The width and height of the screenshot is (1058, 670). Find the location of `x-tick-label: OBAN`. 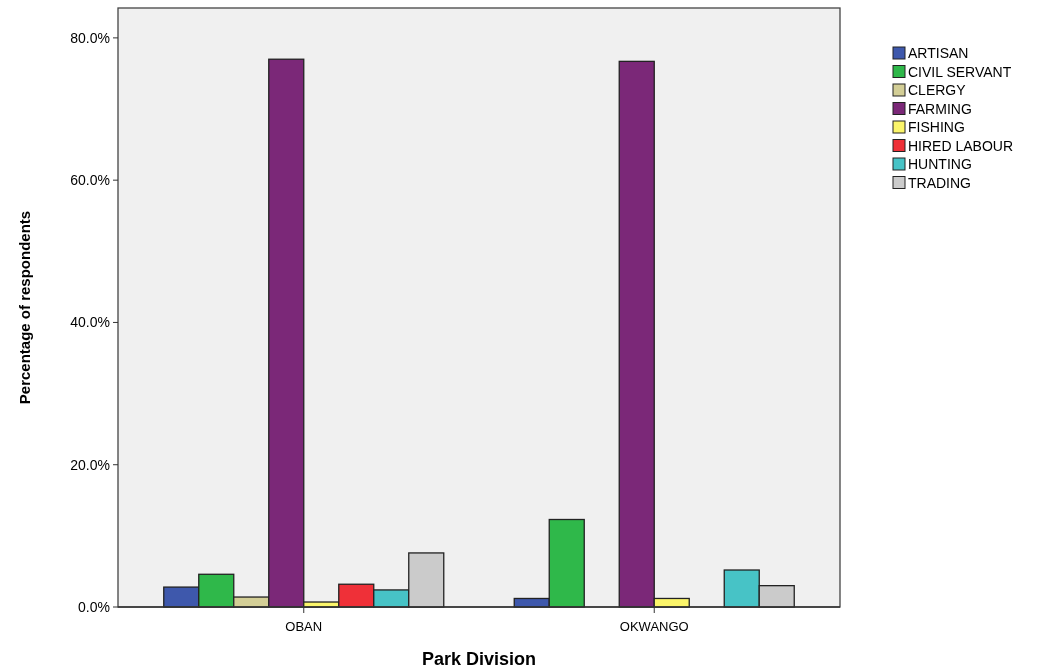

x-tick-label: OBAN is located at coordinates (304, 626).